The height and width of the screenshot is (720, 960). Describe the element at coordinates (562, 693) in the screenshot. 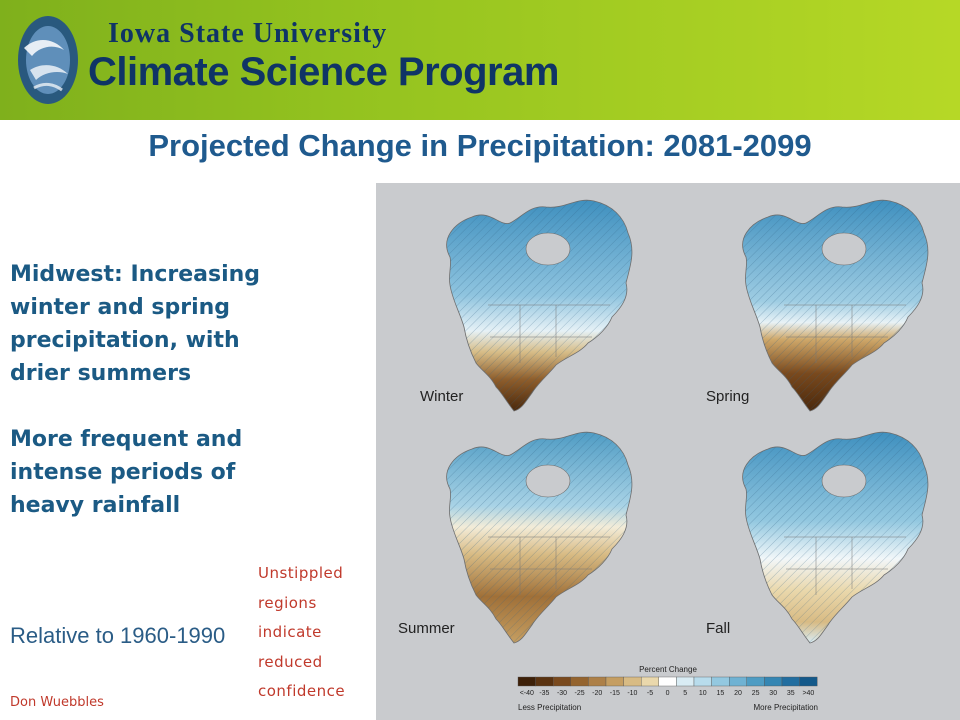

I see `legend-tick-label: -30` at that location.